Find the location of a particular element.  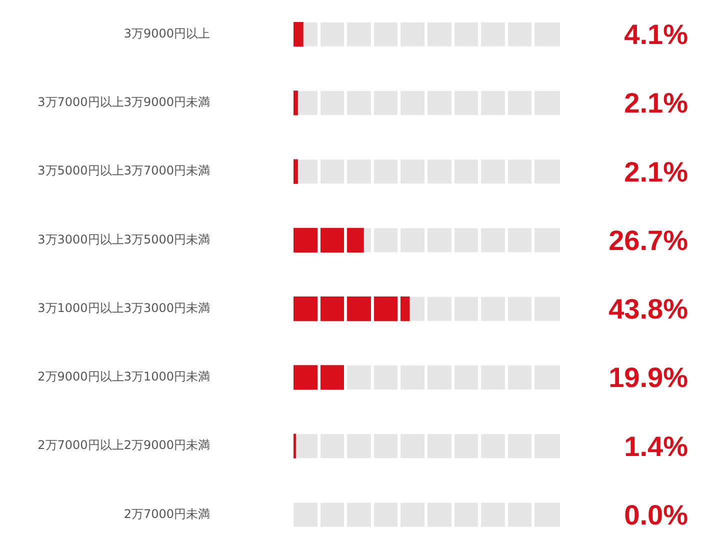

y-tick-label: 3万5000円以上3万7000円未満 is located at coordinates (124, 171).